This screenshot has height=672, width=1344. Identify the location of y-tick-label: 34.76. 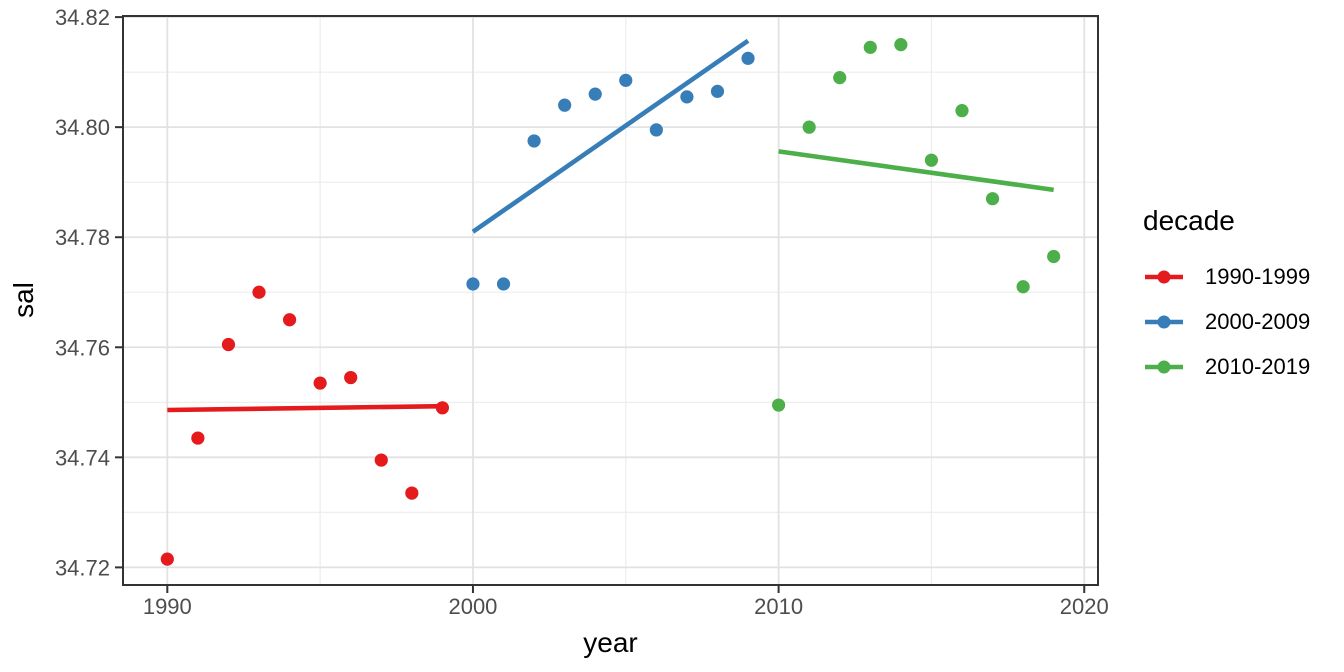
(82, 347).